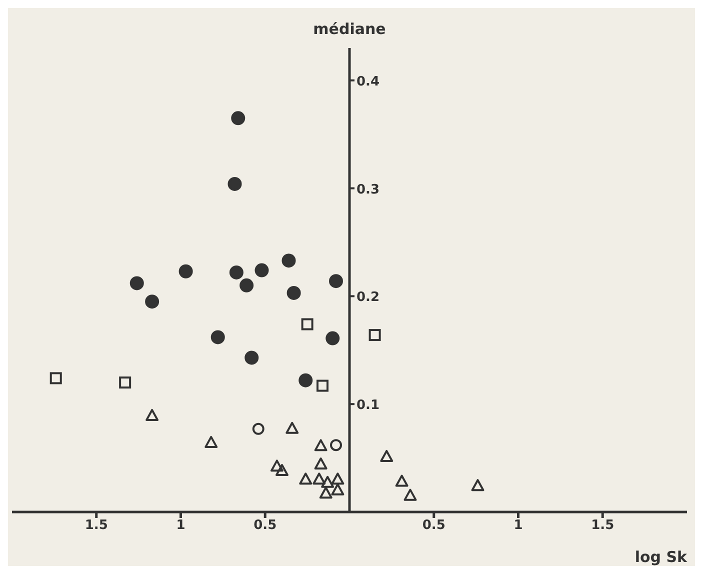  I want to click on y-tick-label: 0.4, so click(368, 82).